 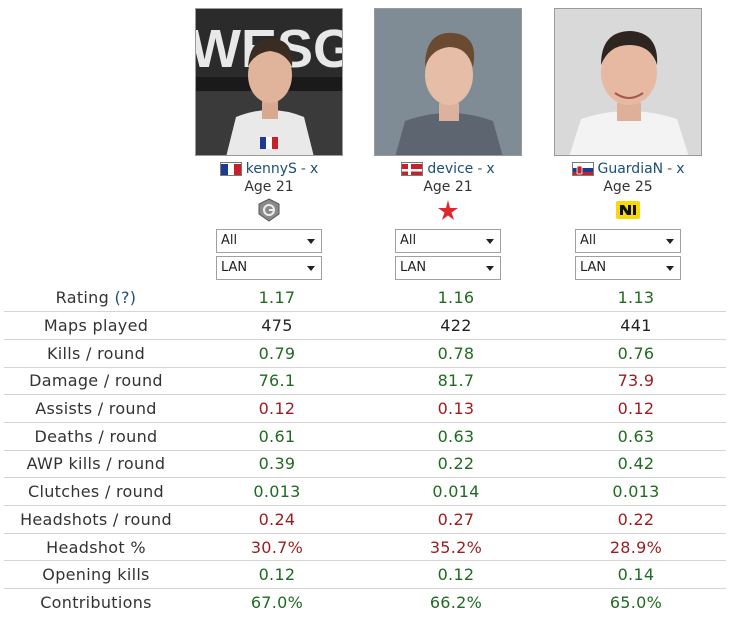 I want to click on stat-value: 1.13, so click(x=636, y=298).